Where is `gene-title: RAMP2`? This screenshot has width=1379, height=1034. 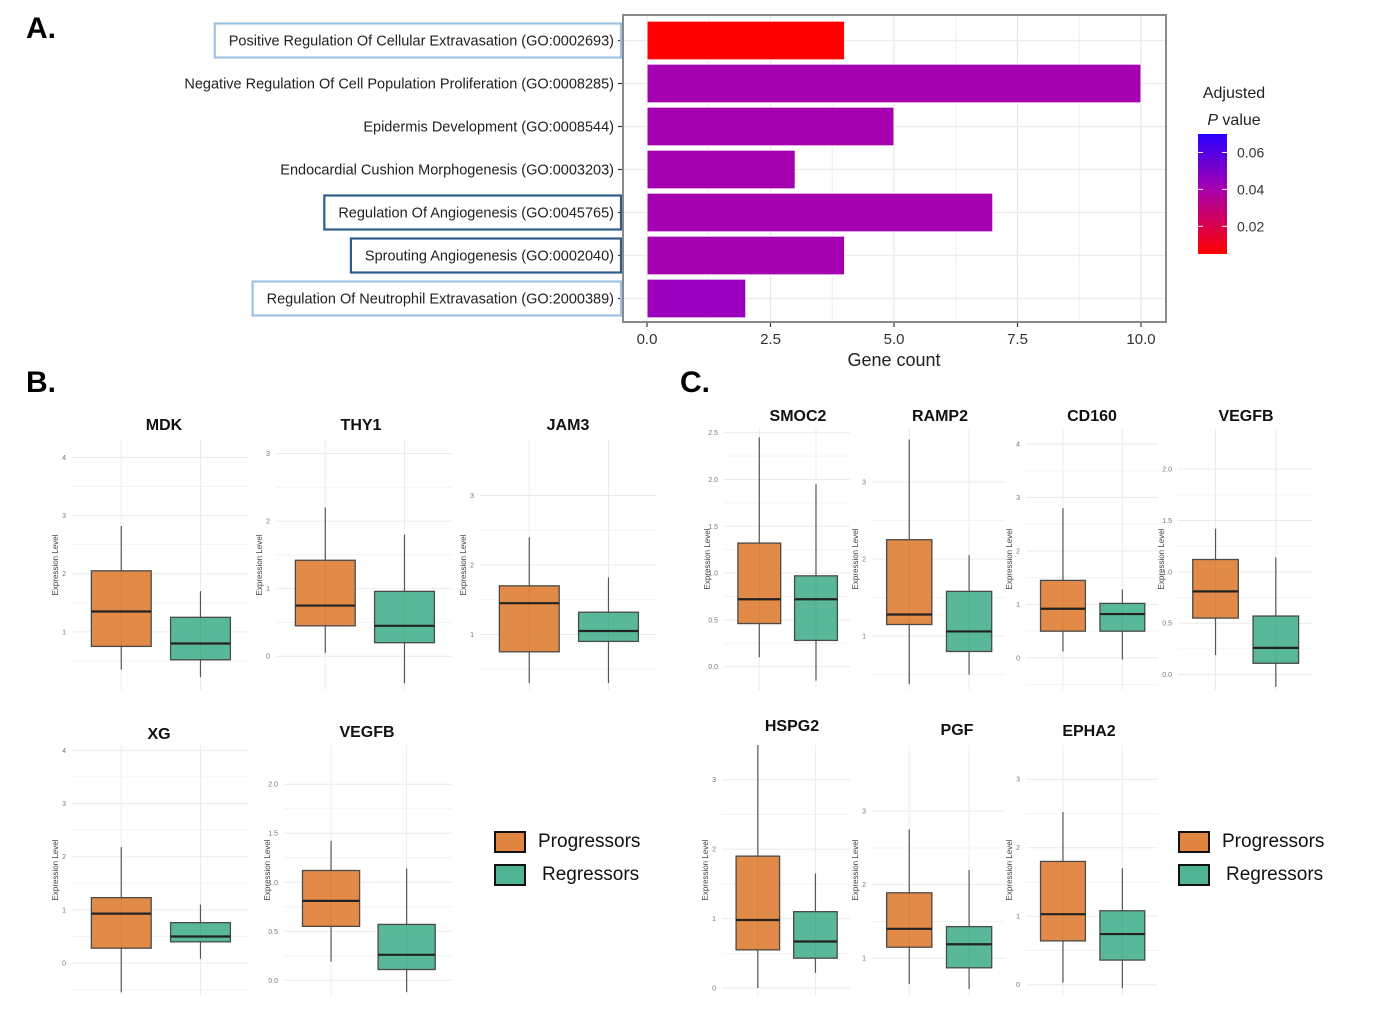 gene-title: RAMP2 is located at coordinates (940, 416).